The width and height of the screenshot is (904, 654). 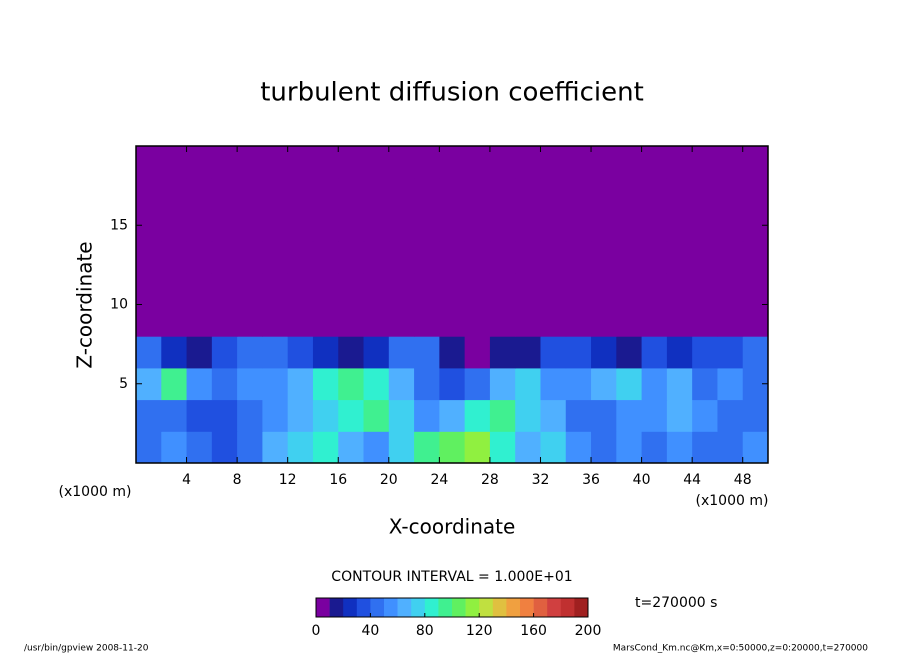 What do you see at coordinates (288, 480) in the screenshot?
I see `x-tick-label: 12` at bounding box center [288, 480].